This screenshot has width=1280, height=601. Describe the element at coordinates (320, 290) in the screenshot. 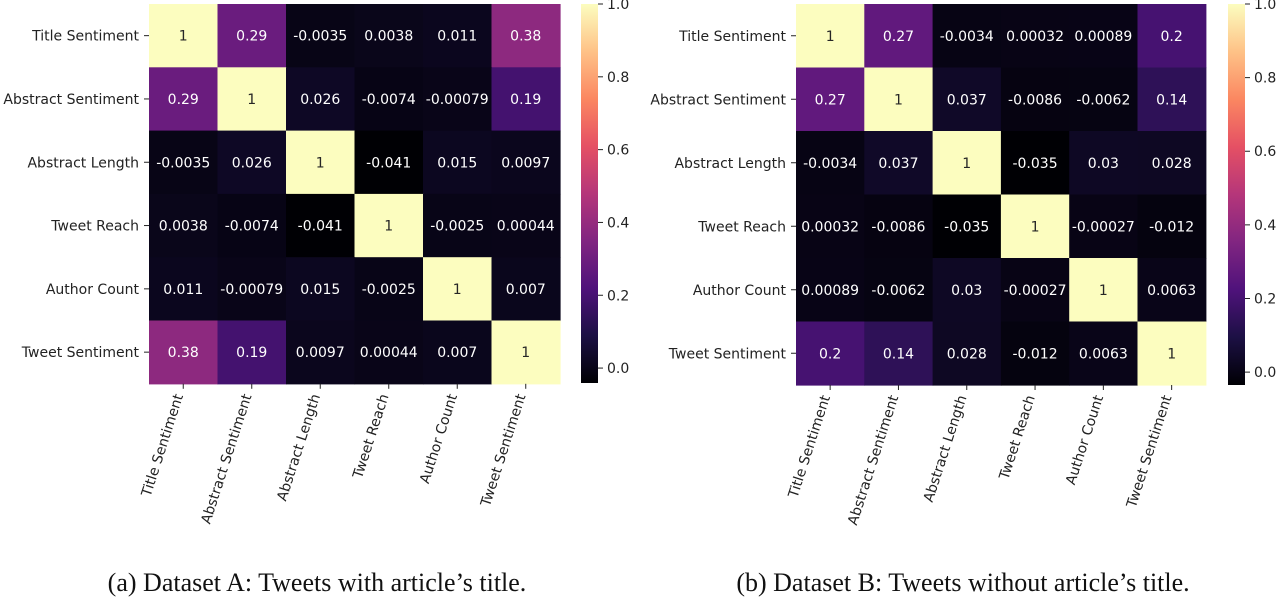

I see `cell-value-label: 0.015` at that location.